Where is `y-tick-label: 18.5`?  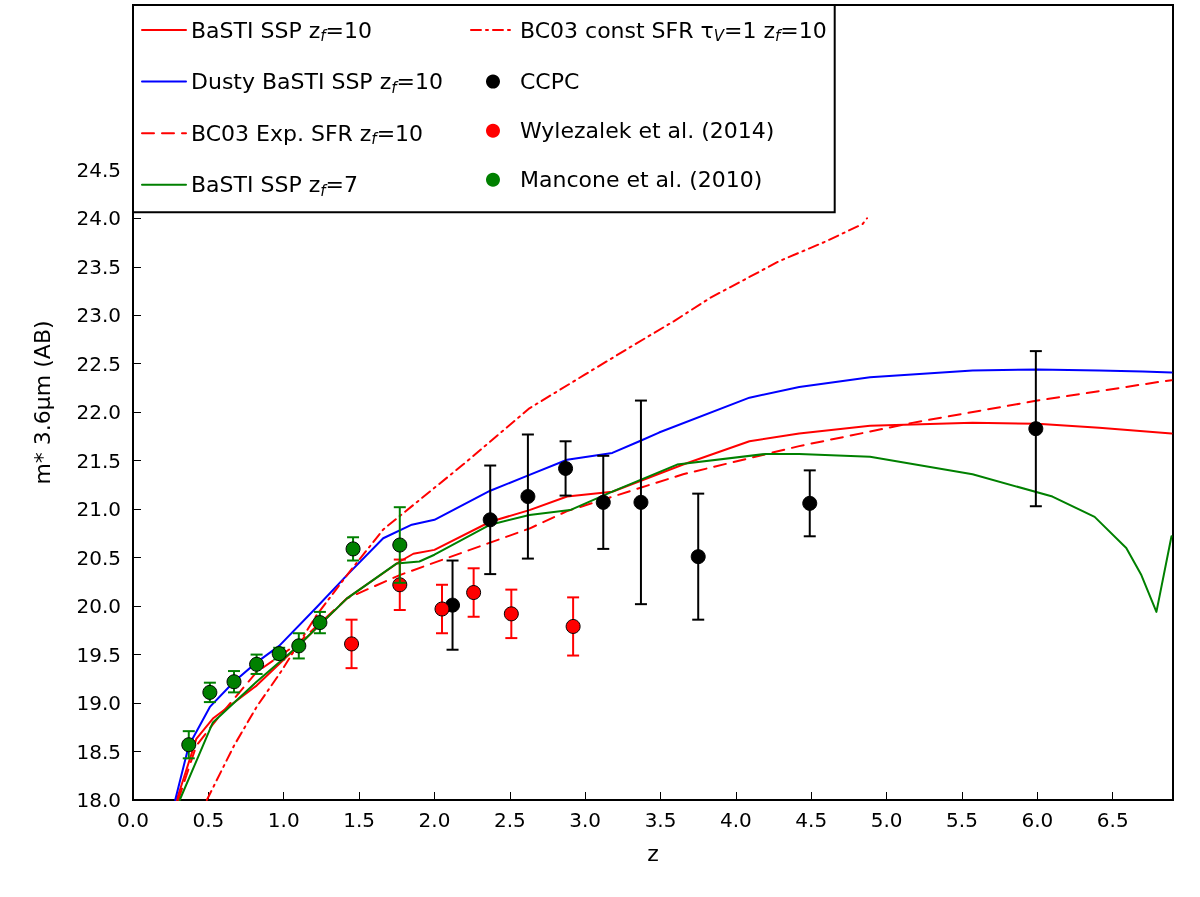
y-tick-label: 18.5 is located at coordinates (98, 751).